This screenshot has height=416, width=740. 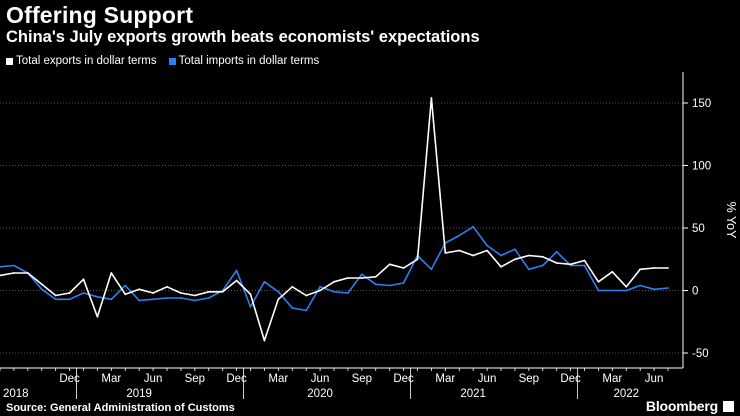 I want to click on y-tick-label: 150, so click(x=701, y=104).